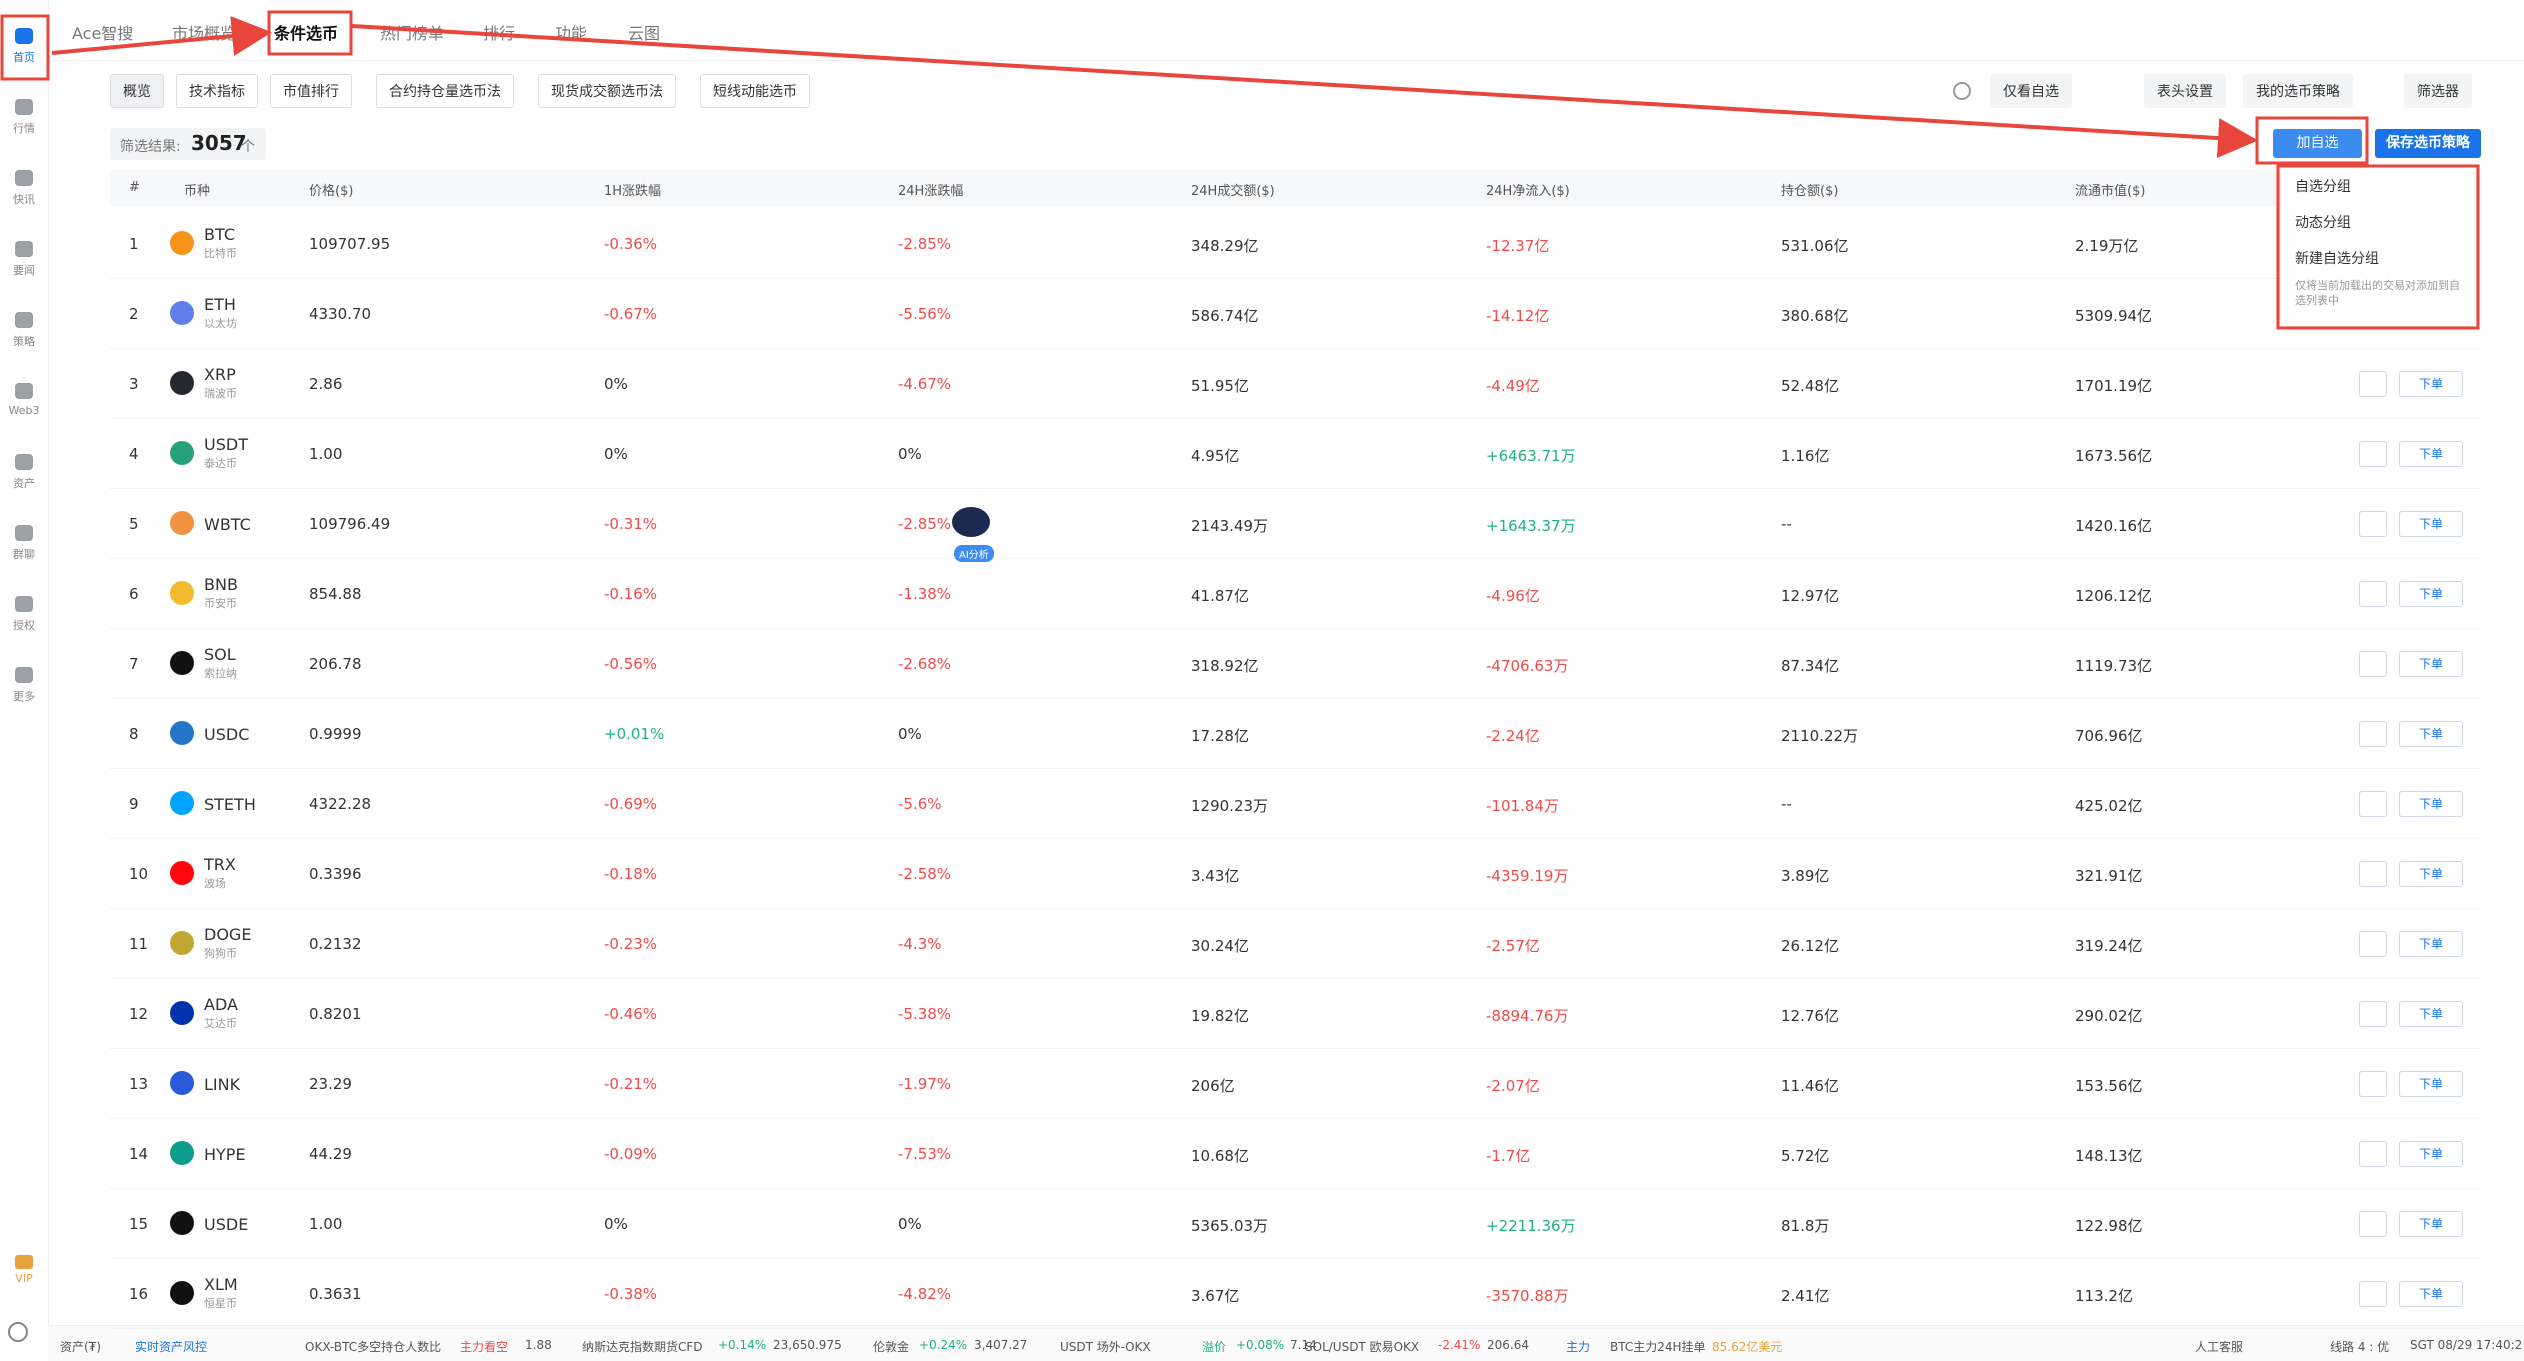  Describe the element at coordinates (24, 270) in the screenshot. I see `sidebar-label: 要闻` at that location.